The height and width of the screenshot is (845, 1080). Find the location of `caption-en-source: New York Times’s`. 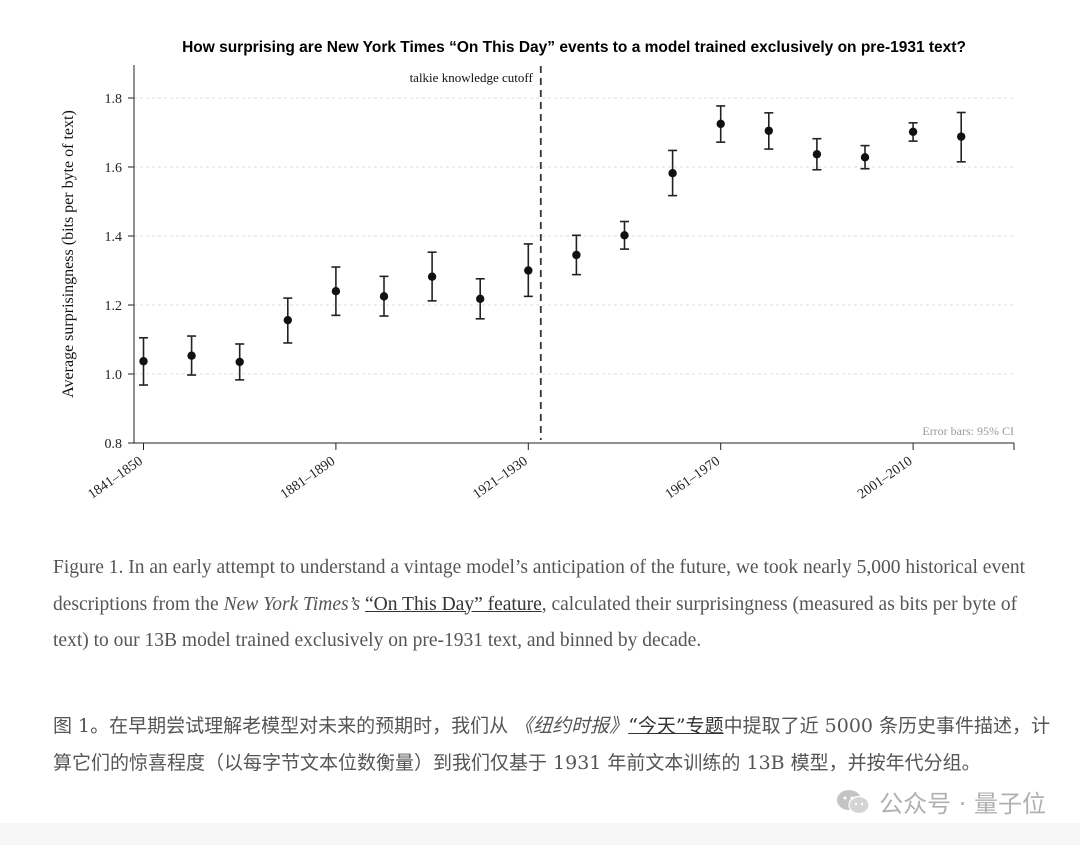

caption-en-source: New York Times’s is located at coordinates (292, 604).